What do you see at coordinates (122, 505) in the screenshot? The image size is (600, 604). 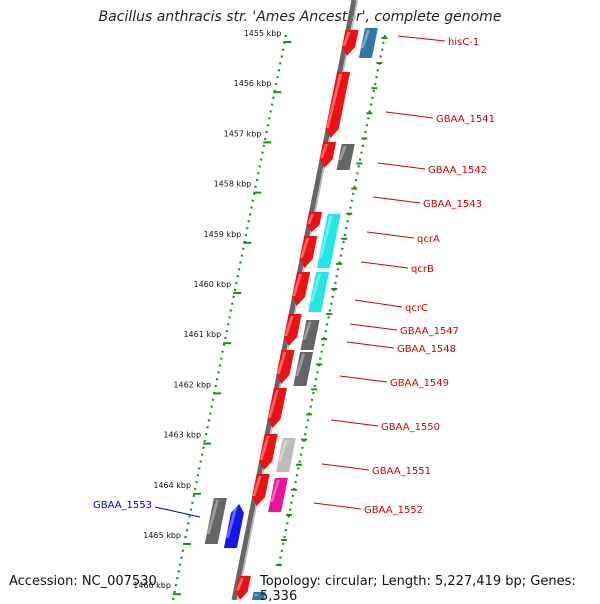 I see `gene-label: GBAA_1553` at bounding box center [122, 505].